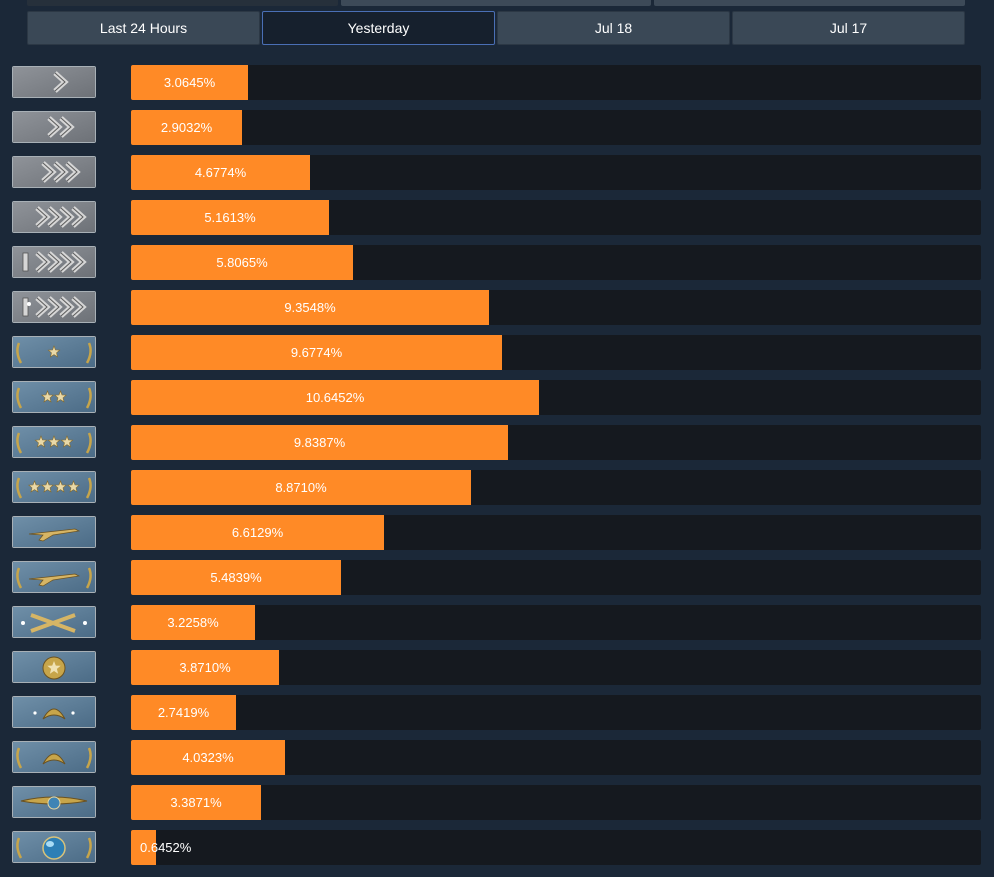  Describe the element at coordinates (143, 28) in the screenshot. I see `tab-last-24-hours: Last 24 Hours` at that location.